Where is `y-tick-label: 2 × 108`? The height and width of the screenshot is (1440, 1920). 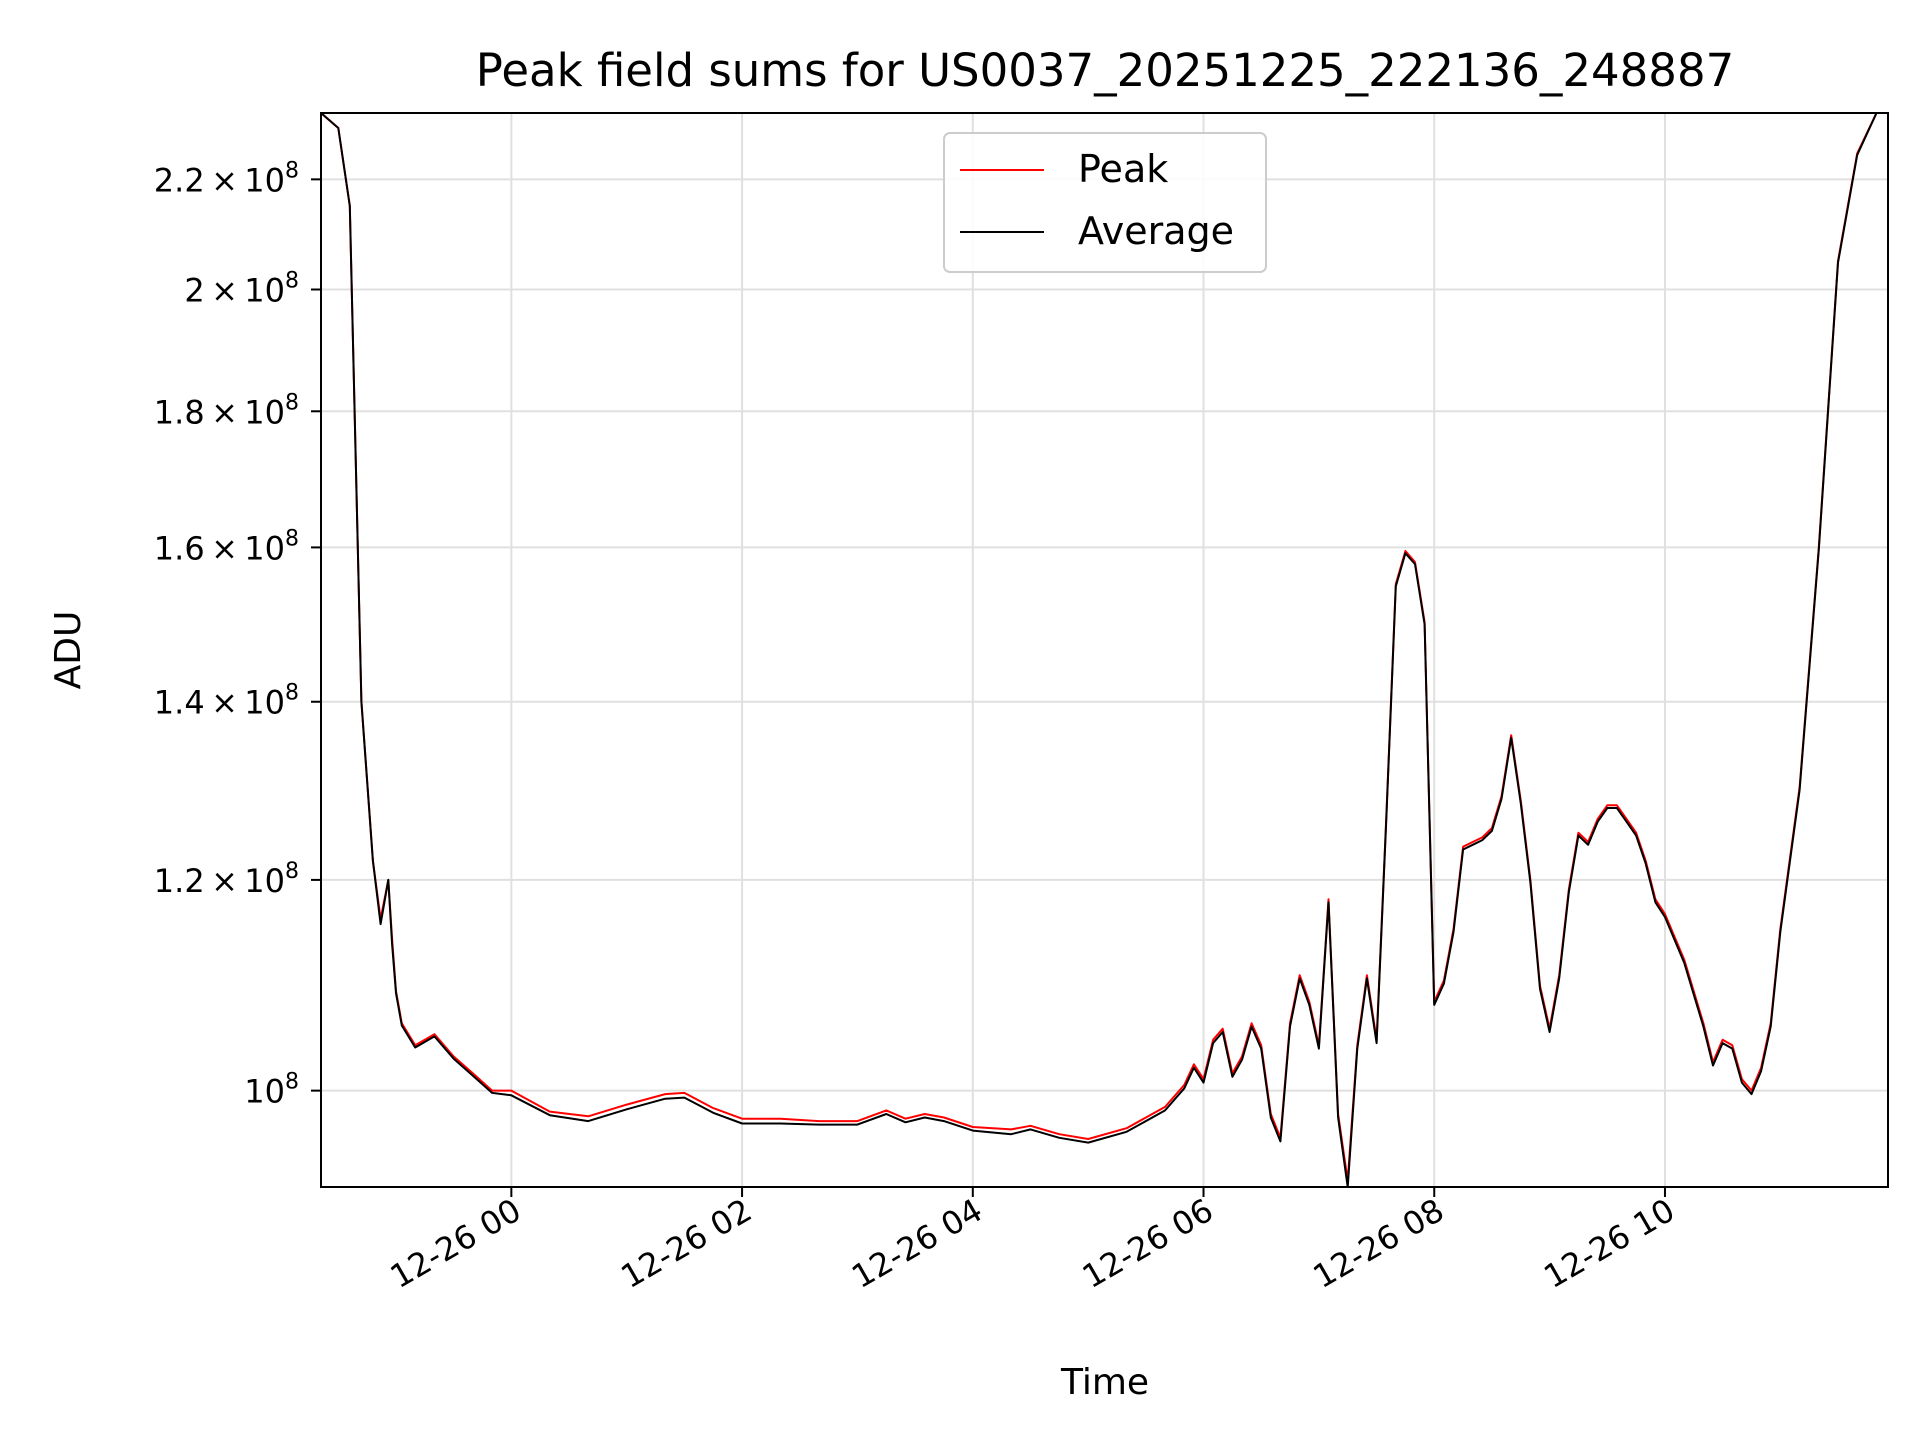
y-tick-label: 2 × 108 is located at coordinates (241, 289).